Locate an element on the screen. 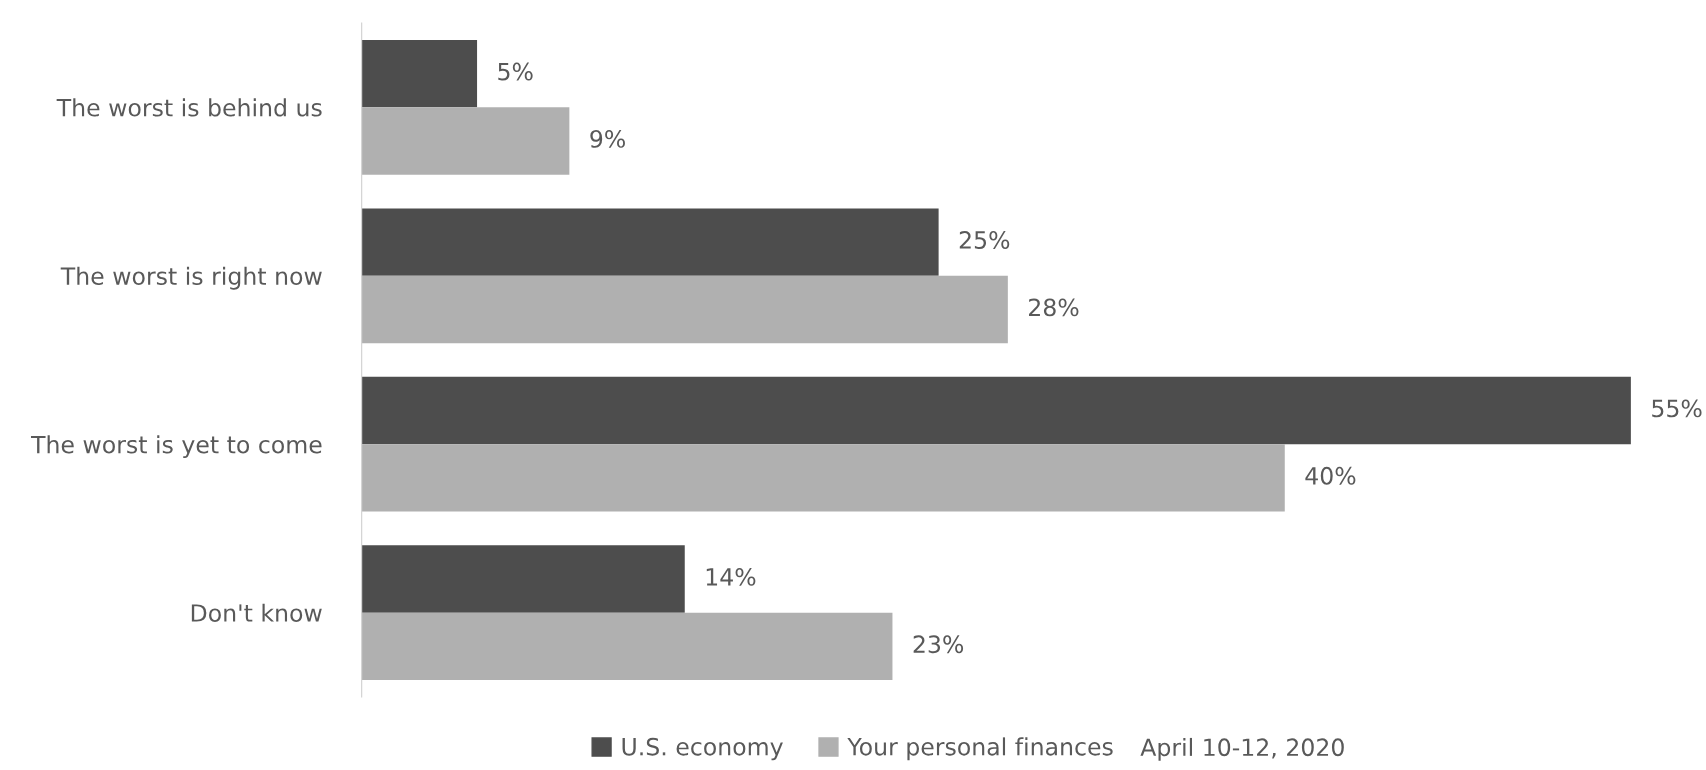 The image size is (1706, 770). data-label: 40% is located at coordinates (1330, 475).